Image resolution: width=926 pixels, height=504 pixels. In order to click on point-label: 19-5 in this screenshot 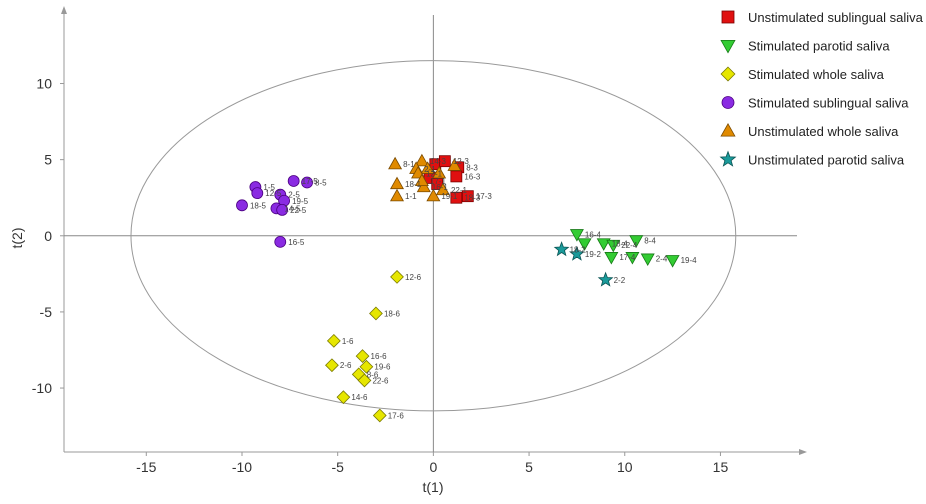, I will do `click(300, 201)`.